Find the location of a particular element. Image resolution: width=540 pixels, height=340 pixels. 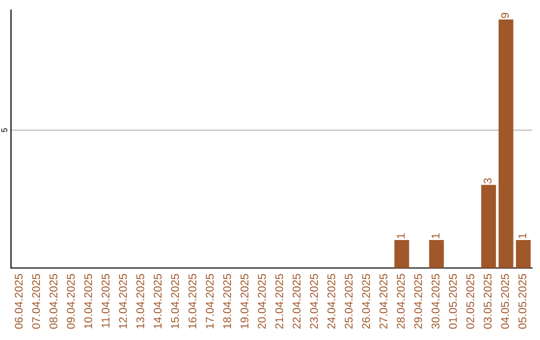

x-tick-label: 07.04.2025 is located at coordinates (36, 301).